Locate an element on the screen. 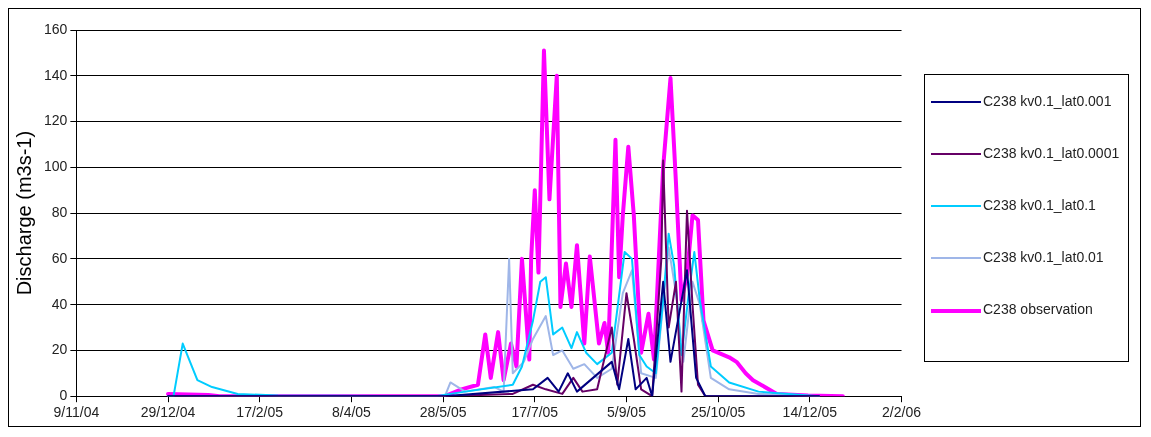 The image size is (1151, 437). y-axis-title: Discharge (m3s-1) is located at coordinates (23, 213).